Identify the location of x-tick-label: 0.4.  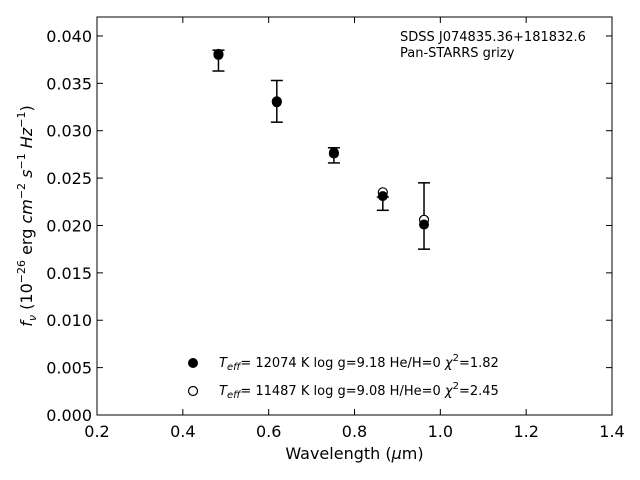
(182, 431).